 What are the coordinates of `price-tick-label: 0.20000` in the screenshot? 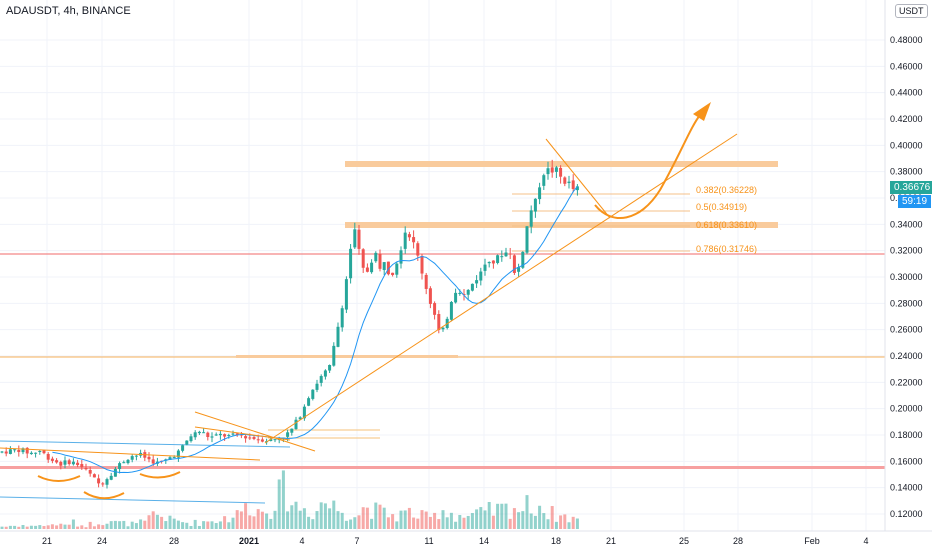 It's located at (906, 409).